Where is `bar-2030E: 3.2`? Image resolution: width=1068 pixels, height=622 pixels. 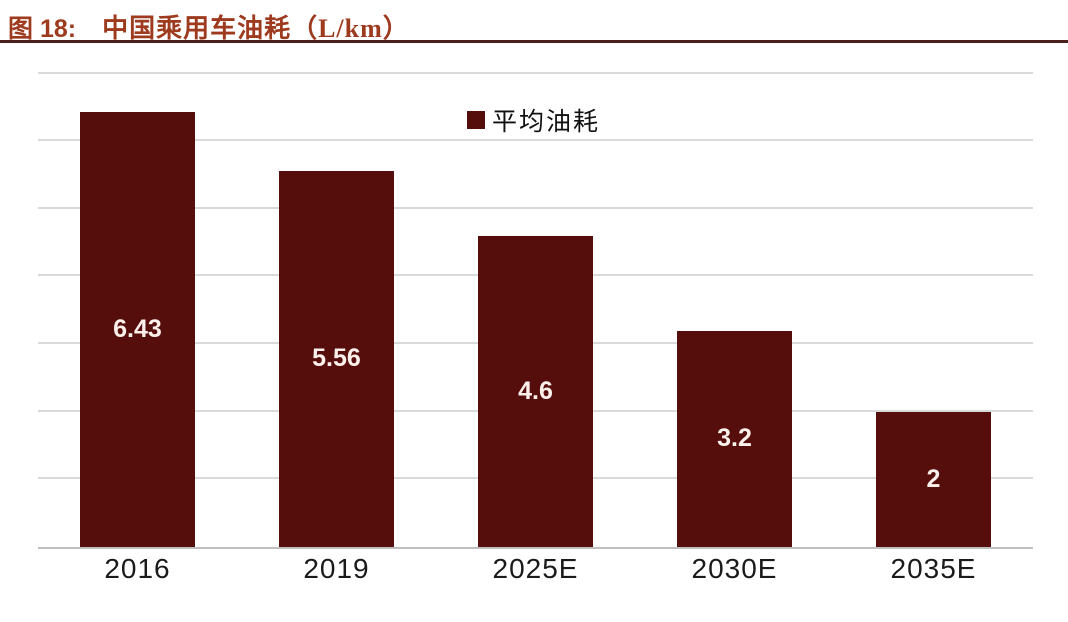
bar-2030E: 3.2 is located at coordinates (734, 438).